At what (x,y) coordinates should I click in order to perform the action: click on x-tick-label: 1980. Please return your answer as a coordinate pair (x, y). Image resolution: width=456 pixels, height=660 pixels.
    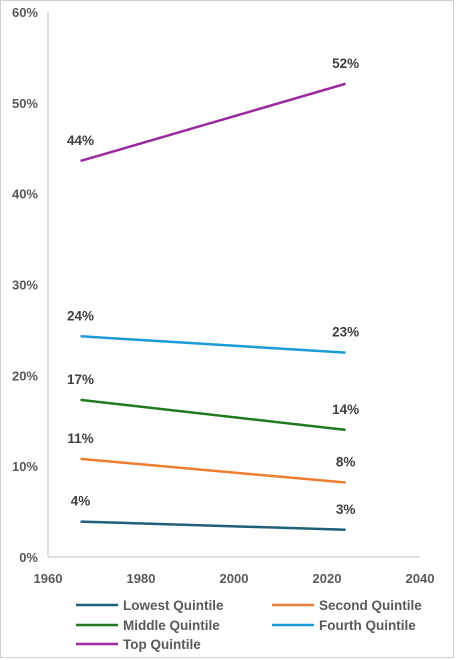
    Looking at the image, I should click on (141, 578).